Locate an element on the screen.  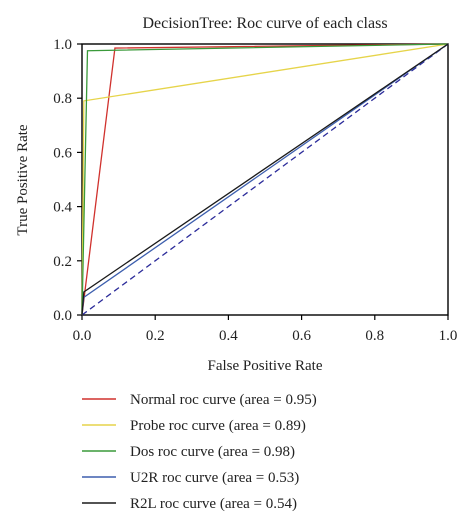
legend-label: U2R roc curve (area = 0.53) is located at coordinates (214, 478).